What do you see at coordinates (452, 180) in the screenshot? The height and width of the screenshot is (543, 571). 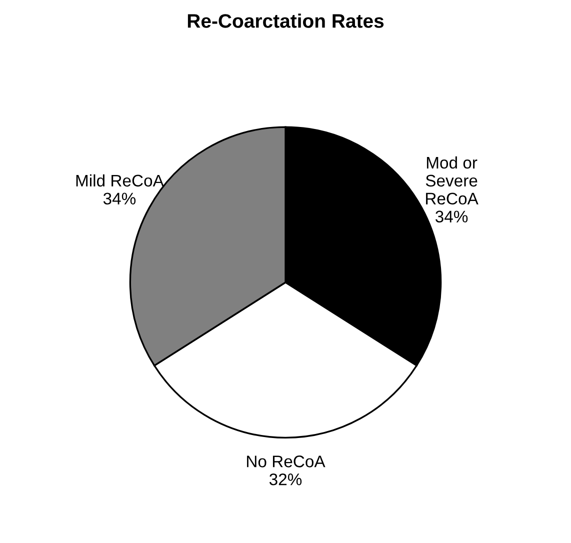 I see `slice-label: Mod or Severe ReCoA` at bounding box center [452, 180].